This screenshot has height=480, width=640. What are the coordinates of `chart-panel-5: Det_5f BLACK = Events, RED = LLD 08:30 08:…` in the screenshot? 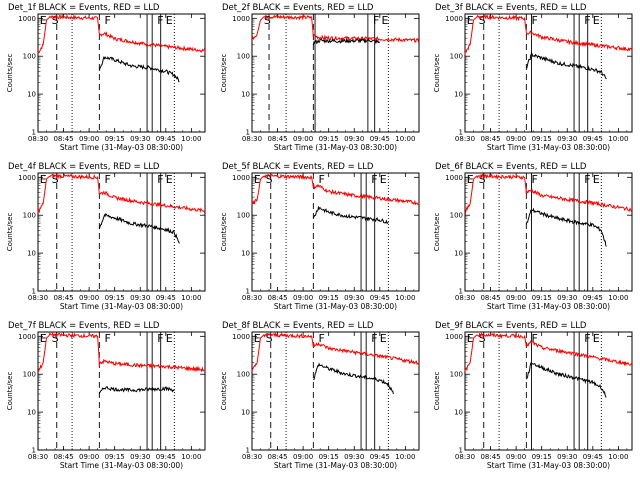 It's located at (320, 236).